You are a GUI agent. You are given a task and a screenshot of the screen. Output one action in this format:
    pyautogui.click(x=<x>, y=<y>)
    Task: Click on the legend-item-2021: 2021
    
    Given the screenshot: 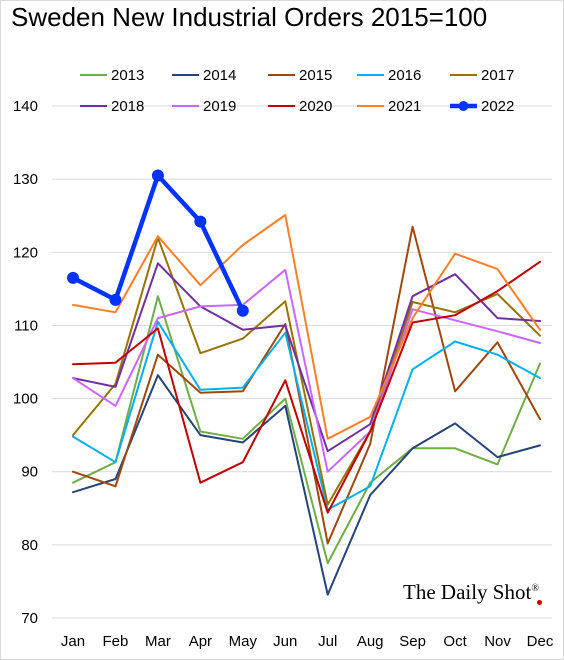 What is the action you would take?
    pyautogui.click(x=389, y=106)
    